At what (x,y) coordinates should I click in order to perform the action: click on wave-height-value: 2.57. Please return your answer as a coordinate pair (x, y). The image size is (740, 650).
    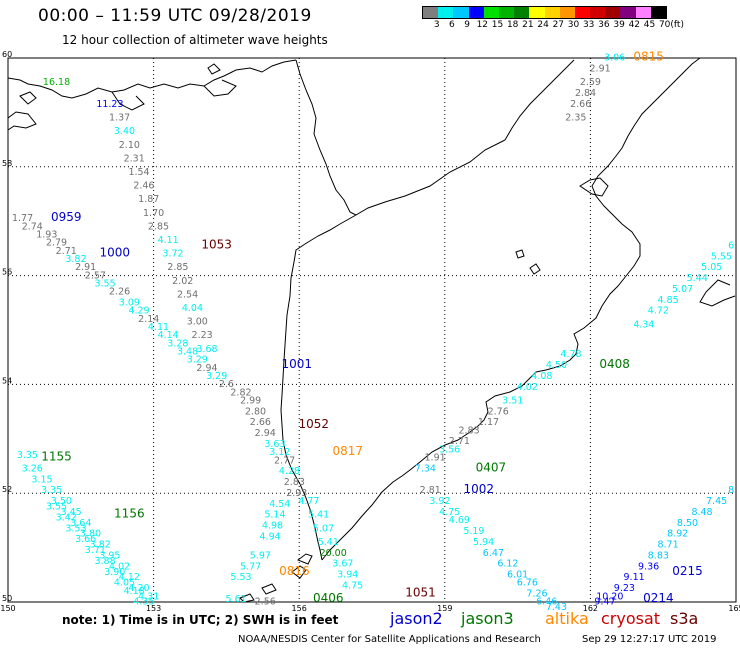
    Looking at the image, I should click on (95, 275).